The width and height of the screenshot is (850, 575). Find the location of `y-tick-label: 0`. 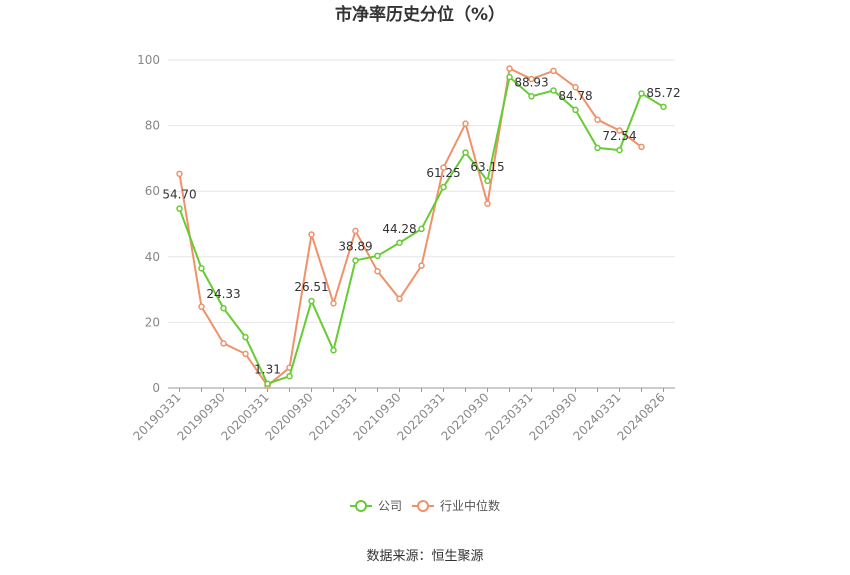

y-tick-label: 0 is located at coordinates (156, 388).